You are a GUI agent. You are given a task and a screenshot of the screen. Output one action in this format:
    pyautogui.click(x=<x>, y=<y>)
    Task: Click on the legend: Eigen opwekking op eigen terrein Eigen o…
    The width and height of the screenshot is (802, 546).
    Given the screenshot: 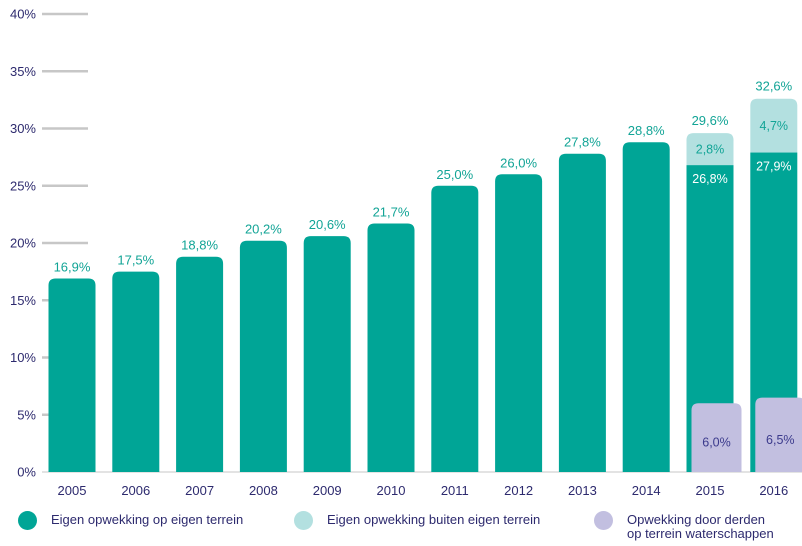 What is the action you would take?
    pyautogui.click(x=401, y=528)
    